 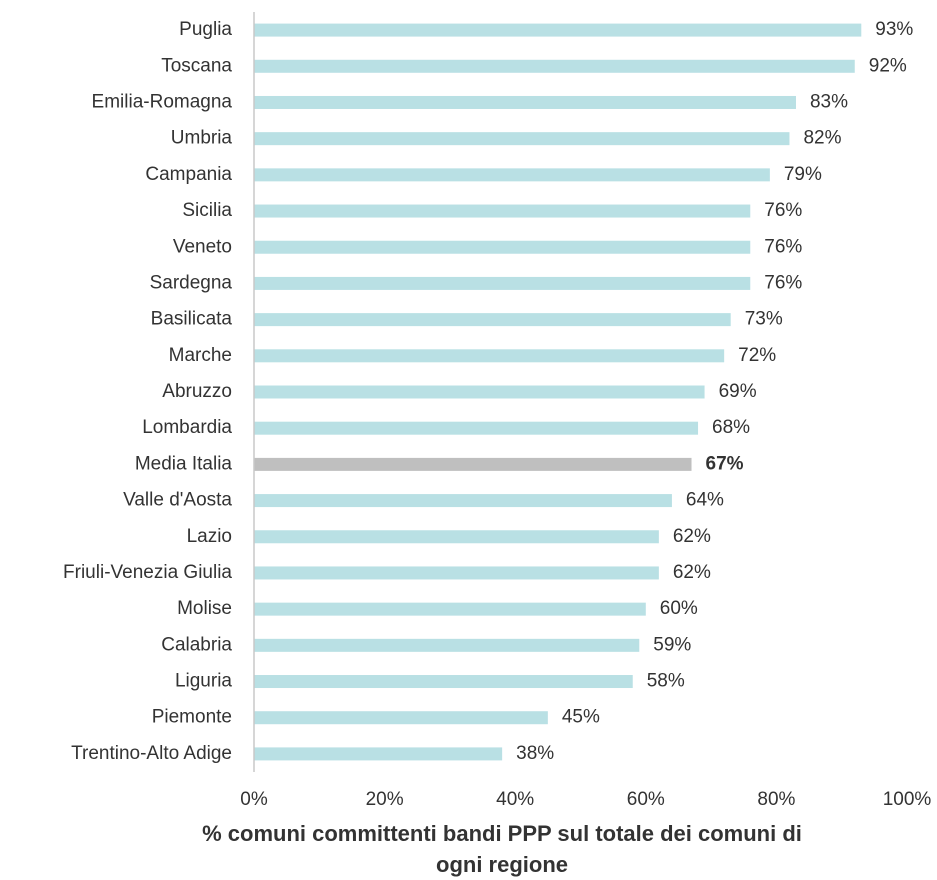 What do you see at coordinates (177, 500) in the screenshot?
I see `y-tick-label: Valle d'Aosta` at bounding box center [177, 500].